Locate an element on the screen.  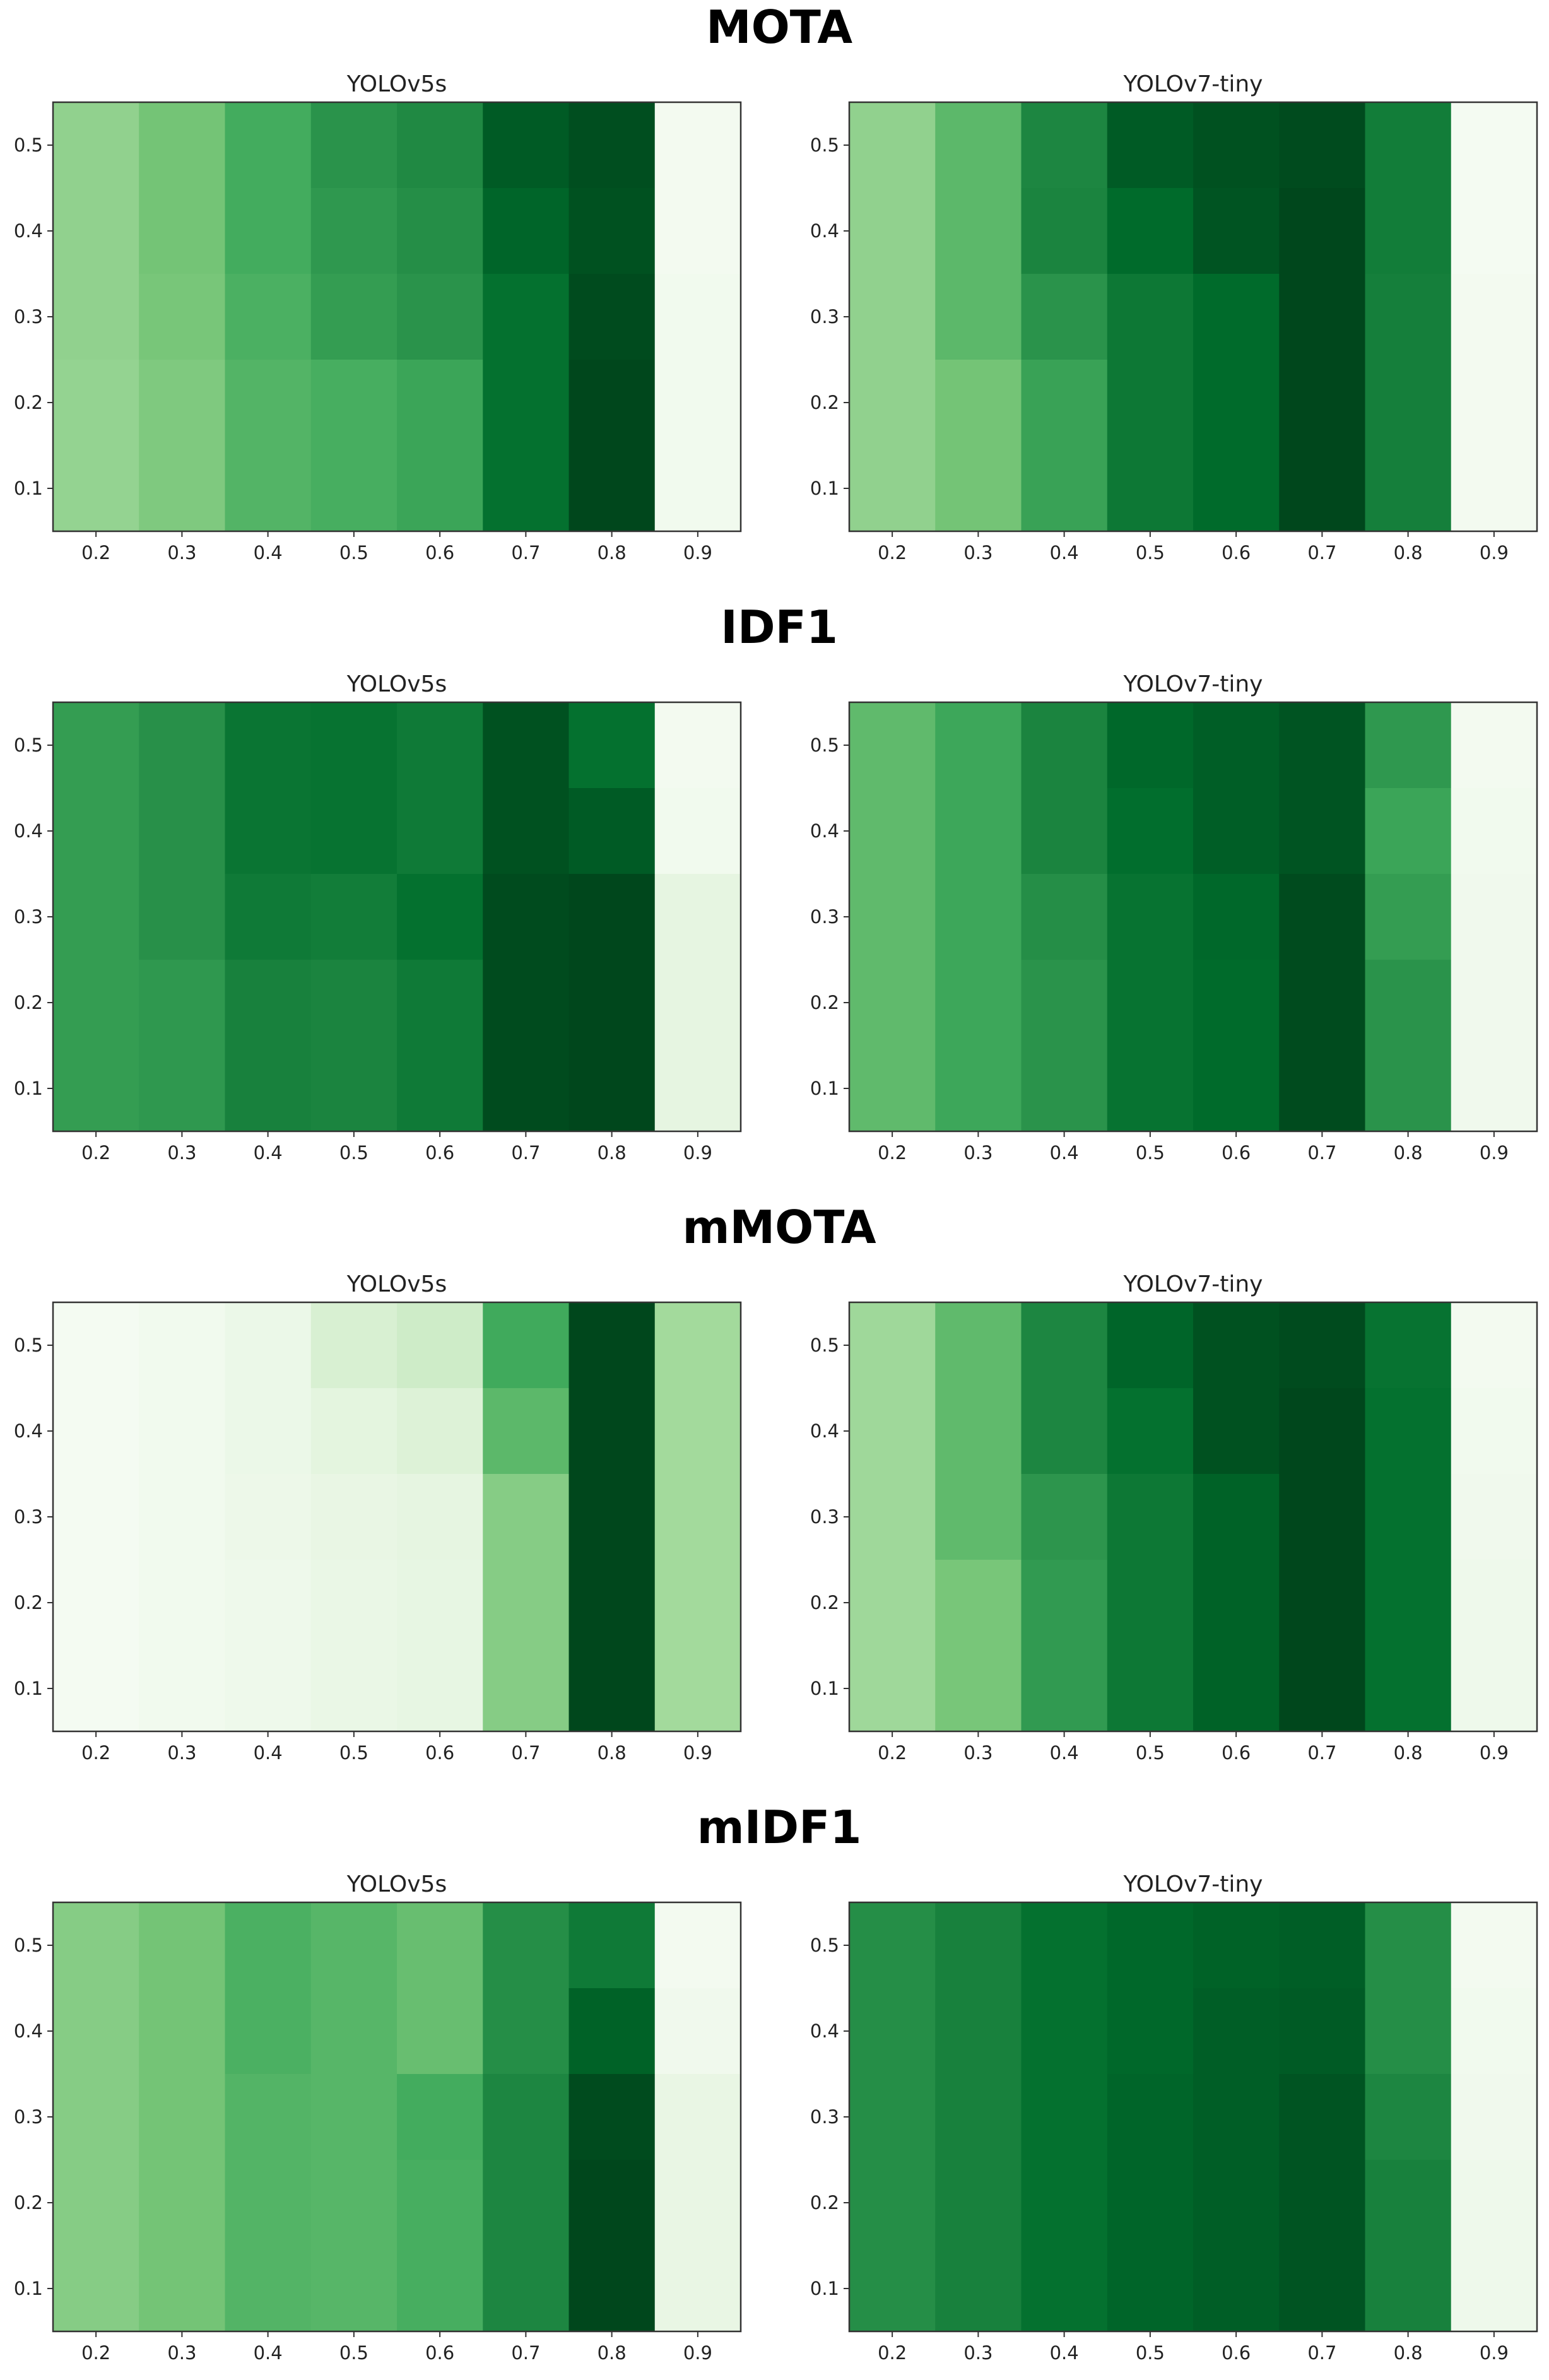
x-tick-label: 0.4 is located at coordinates (1064, 2353).